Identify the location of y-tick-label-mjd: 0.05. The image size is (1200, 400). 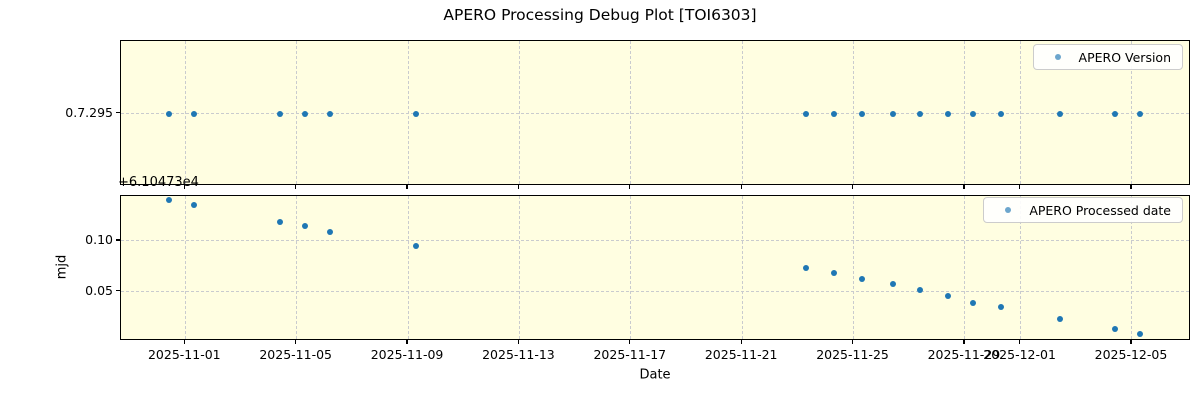
(99, 290).